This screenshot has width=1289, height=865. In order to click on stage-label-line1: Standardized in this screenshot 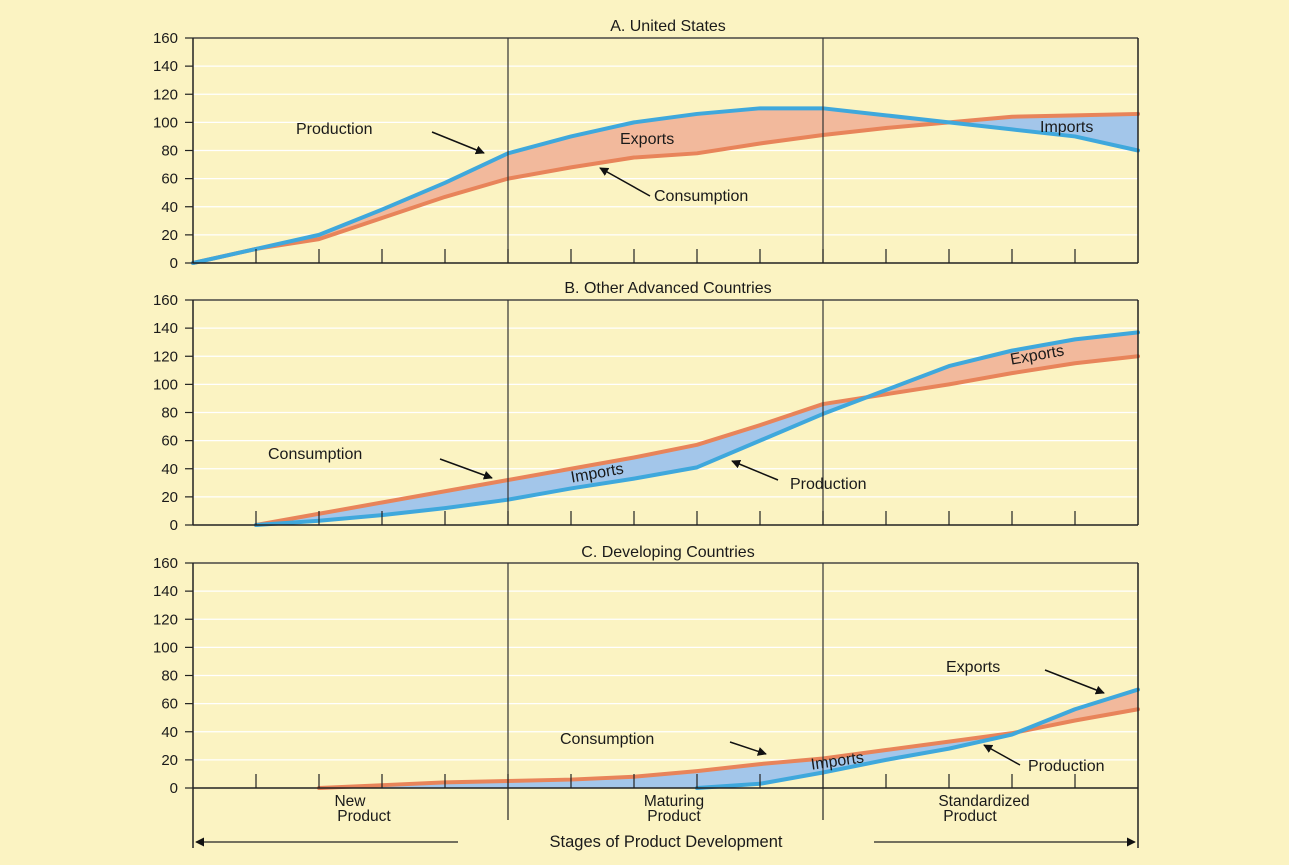, I will do `click(983, 801)`.